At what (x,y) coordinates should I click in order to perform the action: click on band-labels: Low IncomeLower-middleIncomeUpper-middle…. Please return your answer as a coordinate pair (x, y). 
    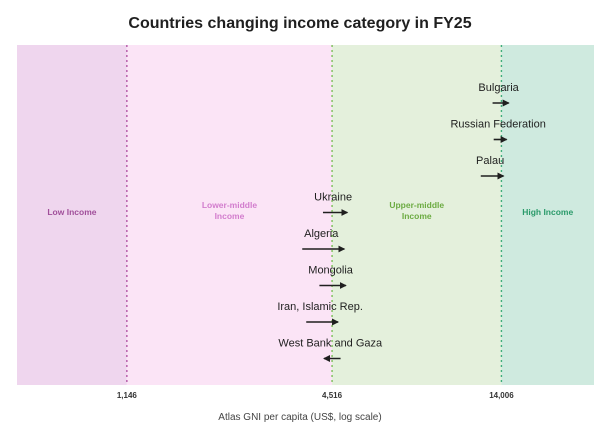
    Looking at the image, I should click on (310, 210).